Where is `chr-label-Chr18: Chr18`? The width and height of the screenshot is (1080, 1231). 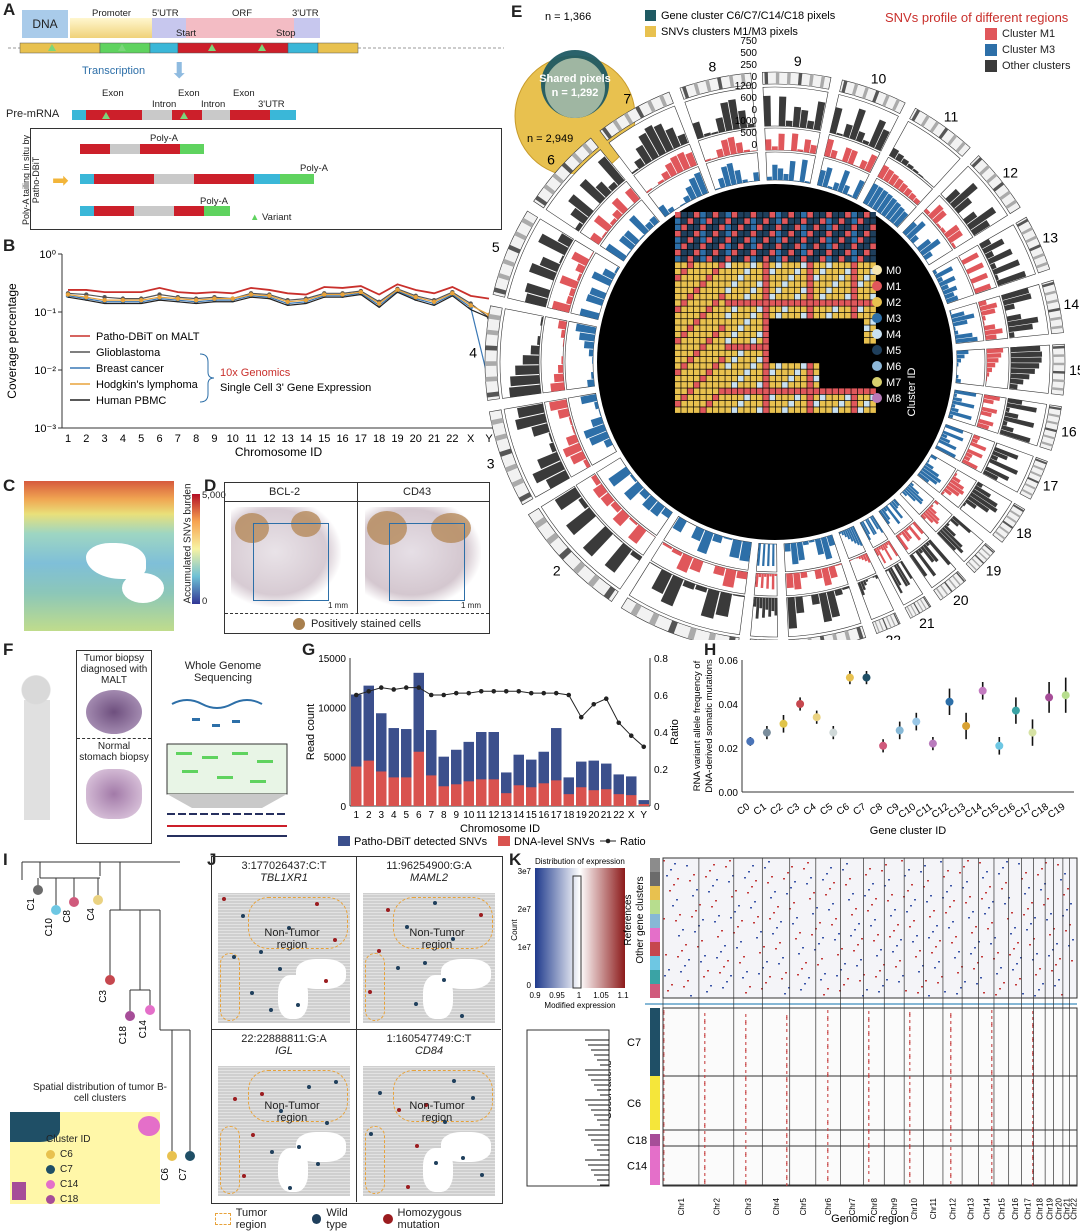 chr-label-Chr18: Chr18 is located at coordinates (1039, 1208).